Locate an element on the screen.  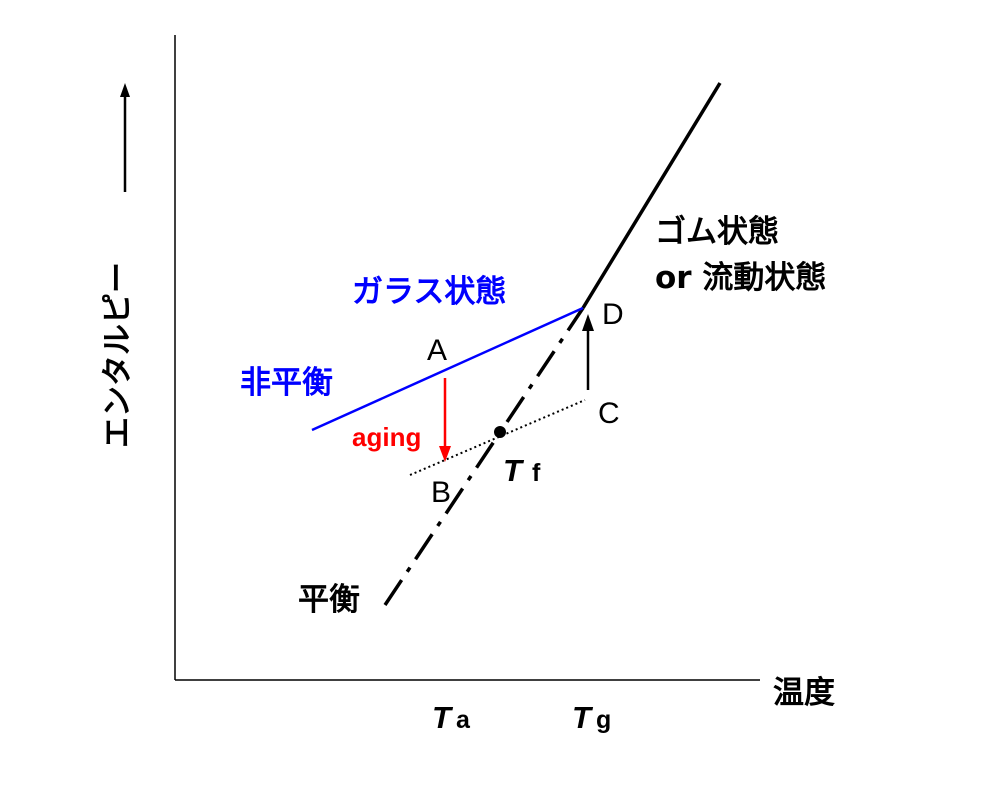
aged-glass-dotted-line is located at coordinates (497, 437).